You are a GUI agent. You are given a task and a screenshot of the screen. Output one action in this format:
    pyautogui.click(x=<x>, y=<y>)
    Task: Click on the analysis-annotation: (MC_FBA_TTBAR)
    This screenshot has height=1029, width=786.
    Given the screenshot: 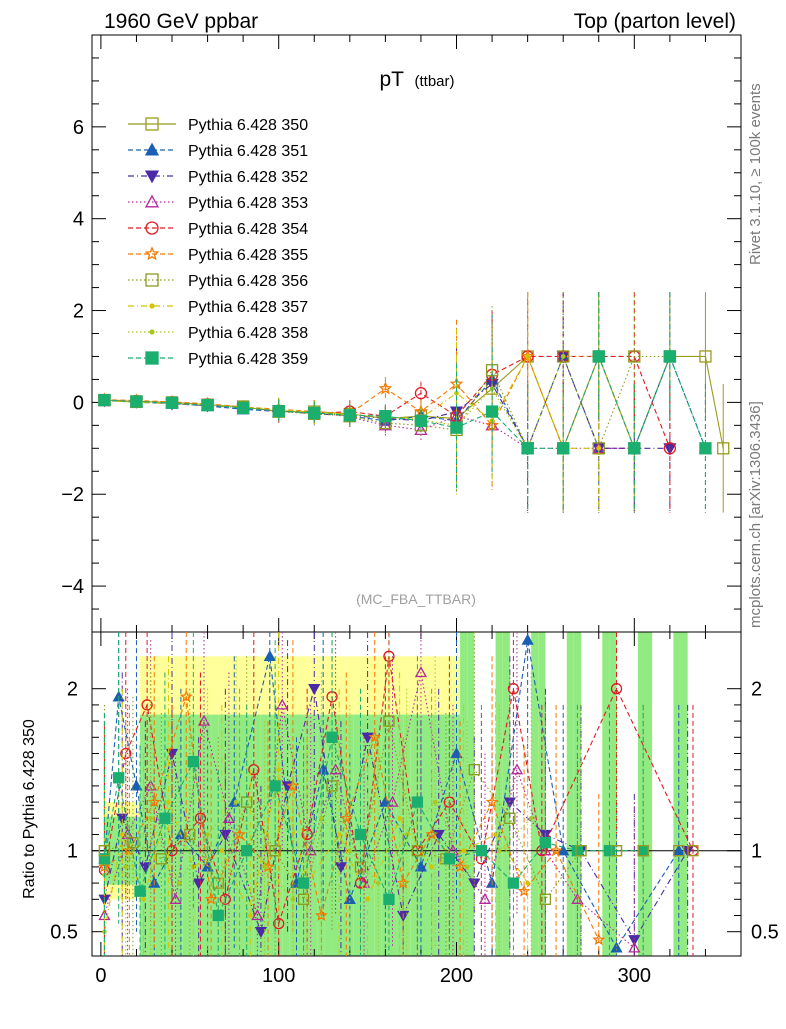 What is the action you would take?
    pyautogui.click(x=416, y=599)
    